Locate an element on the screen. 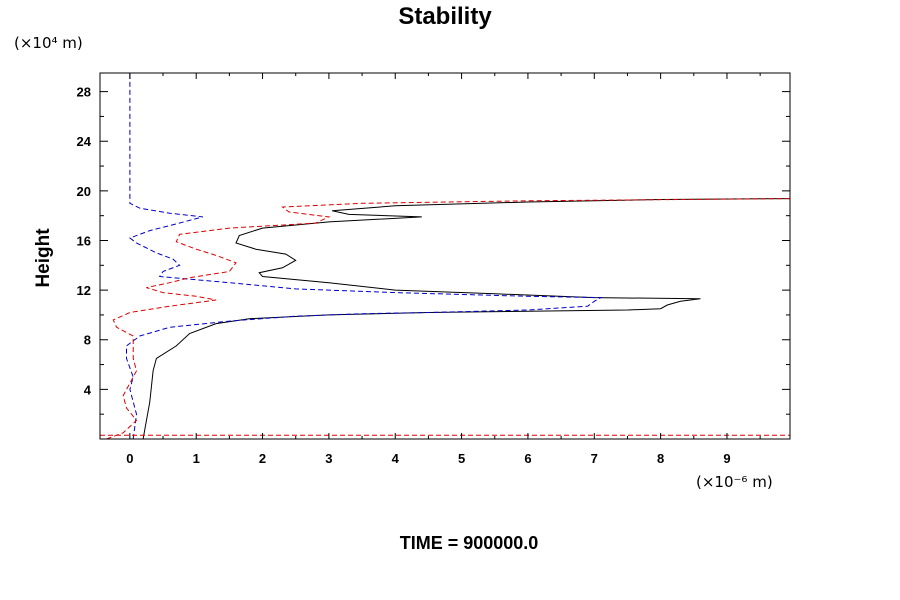 This screenshot has width=900, height=600. x-tick-label: 2 is located at coordinates (262, 458).